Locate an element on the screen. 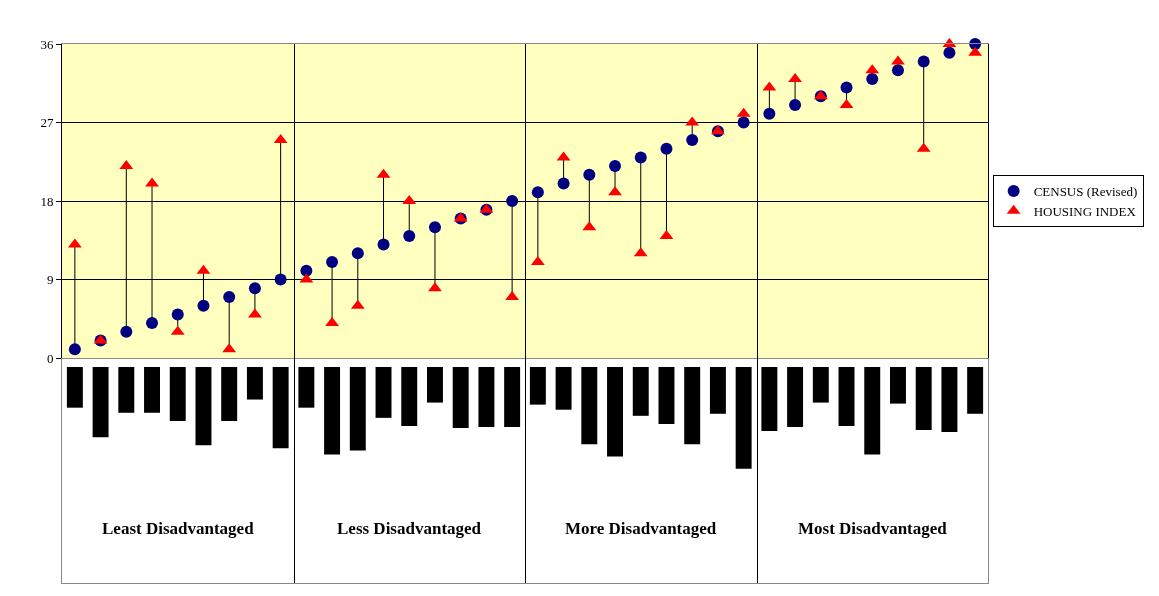 This screenshot has height=596, width=1159. legend-label: HOUSING INDEX is located at coordinates (1085, 211).